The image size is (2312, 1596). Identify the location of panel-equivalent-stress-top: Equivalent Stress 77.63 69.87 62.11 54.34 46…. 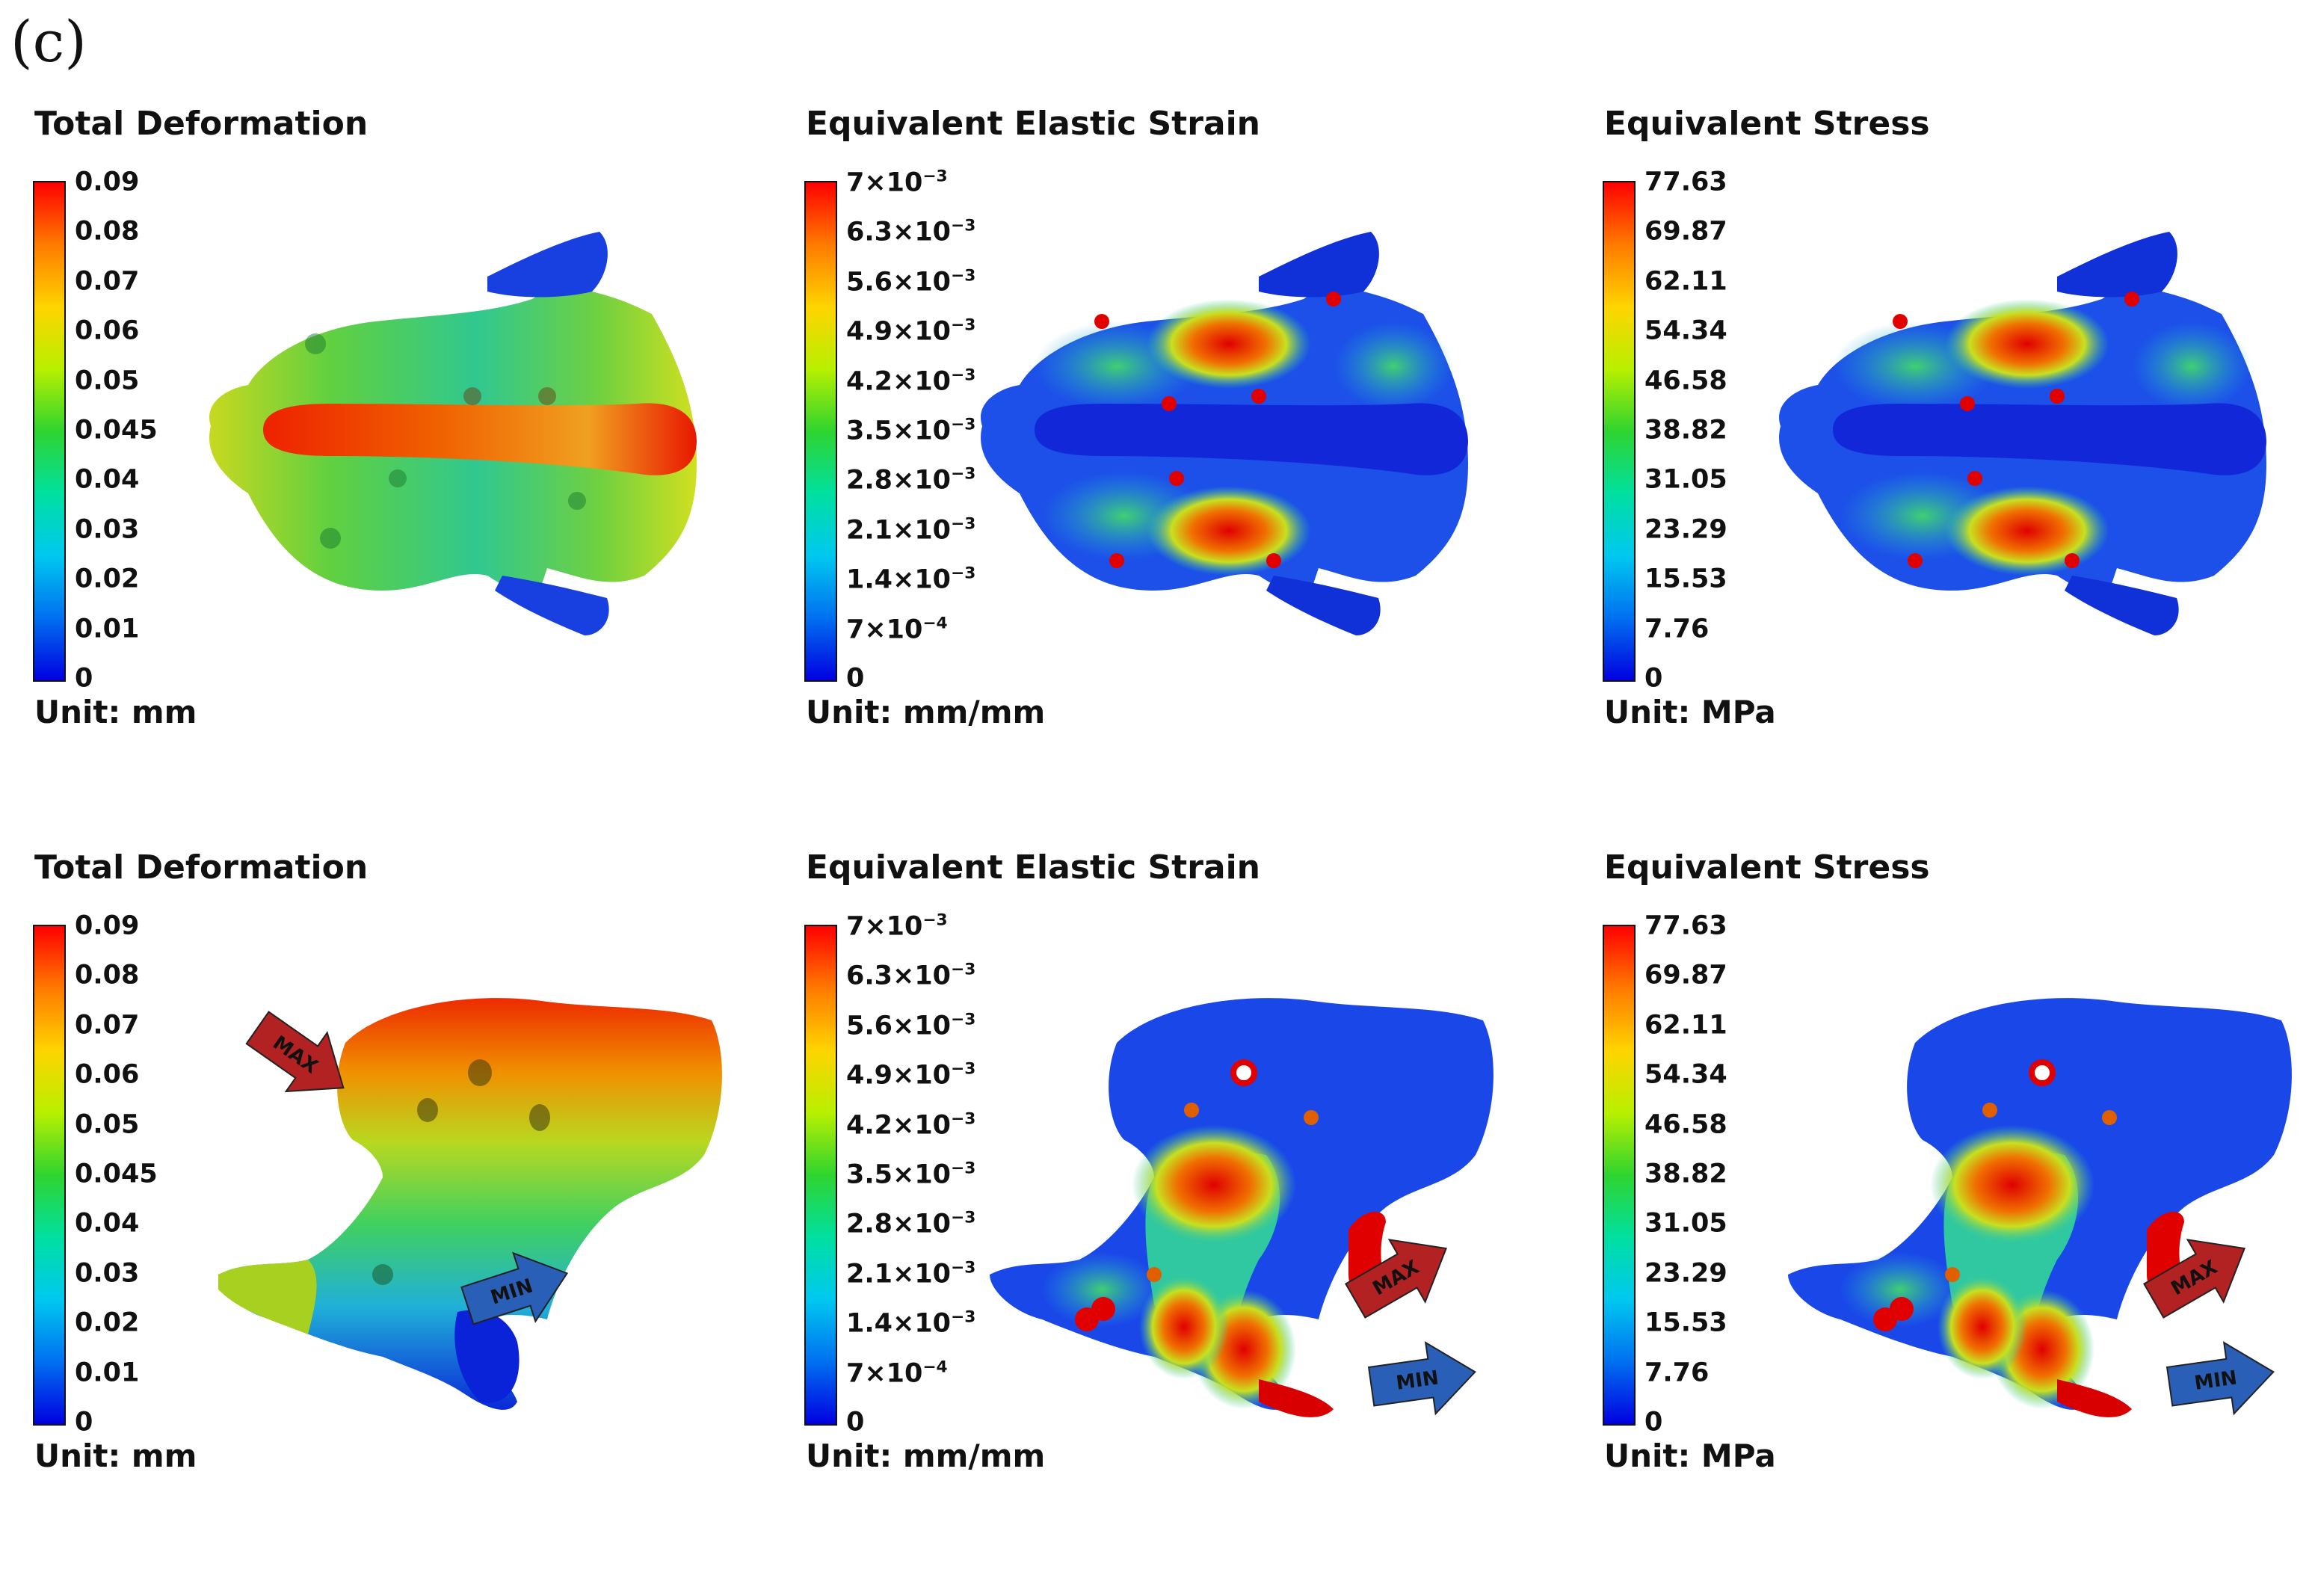
(1945, 479).